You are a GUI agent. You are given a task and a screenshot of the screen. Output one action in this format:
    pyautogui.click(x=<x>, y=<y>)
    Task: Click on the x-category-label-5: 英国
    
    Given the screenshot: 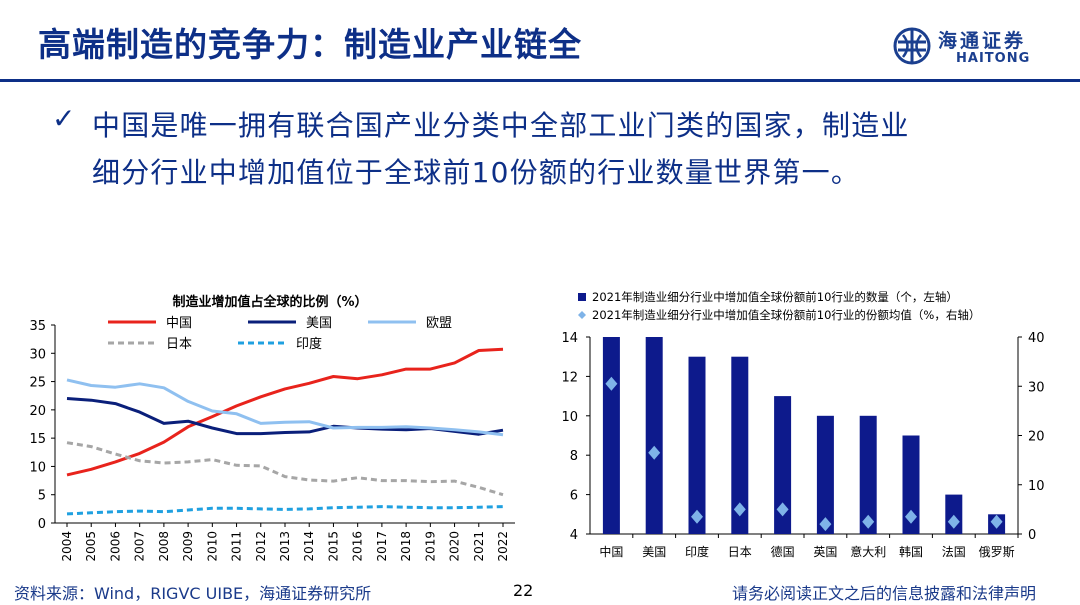 What is the action you would take?
    pyautogui.click(x=825, y=552)
    